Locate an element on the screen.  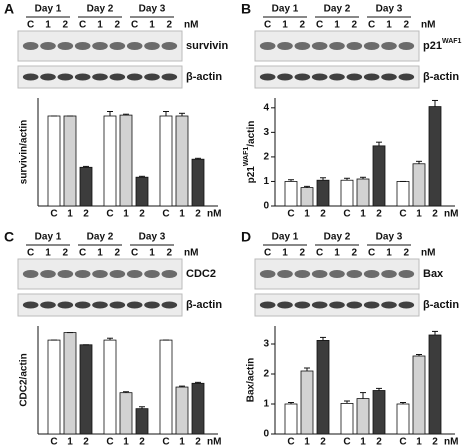
panel-letter: B is located at coordinates (246, 9).